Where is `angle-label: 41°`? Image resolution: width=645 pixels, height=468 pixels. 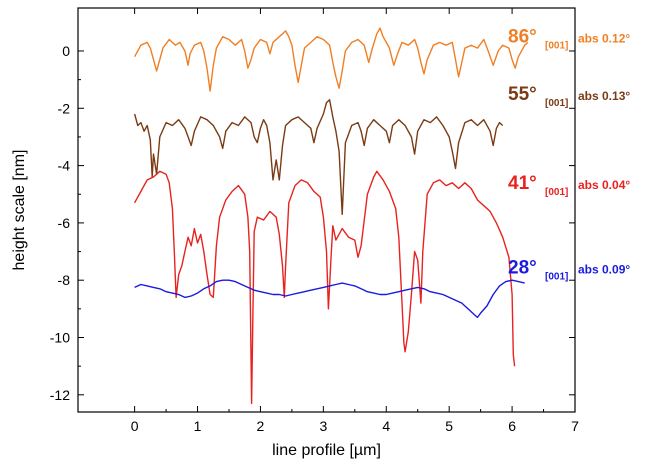 angle-label: 41° is located at coordinates (522, 183).